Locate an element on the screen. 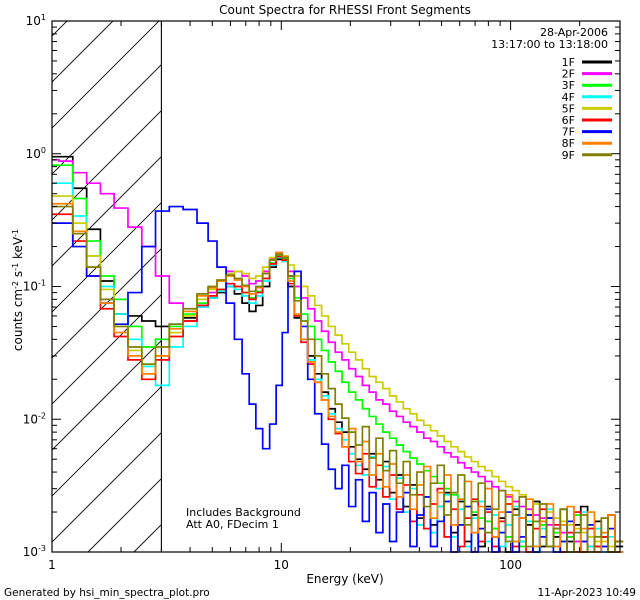 This screenshot has width=640, height=600. x-axis-label: Energy (keV) is located at coordinates (344, 579).